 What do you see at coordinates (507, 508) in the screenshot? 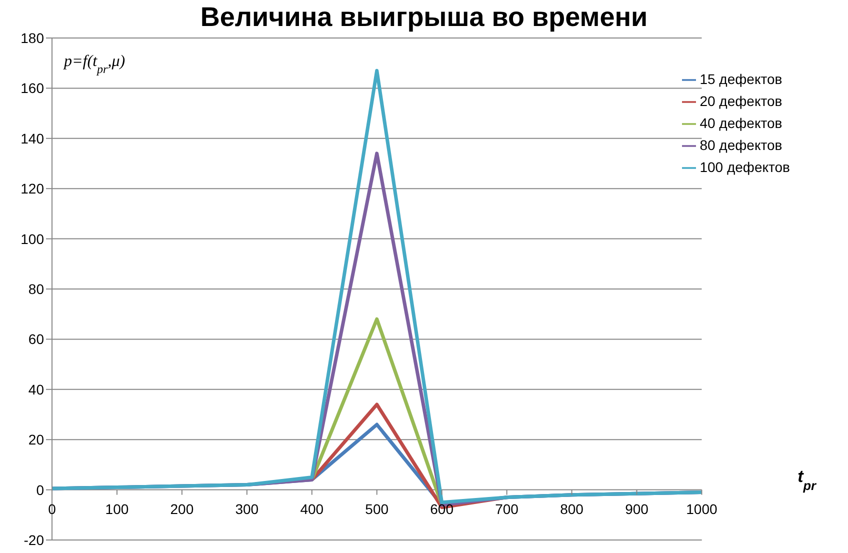
I see `x-tick-label: 700` at bounding box center [507, 508].